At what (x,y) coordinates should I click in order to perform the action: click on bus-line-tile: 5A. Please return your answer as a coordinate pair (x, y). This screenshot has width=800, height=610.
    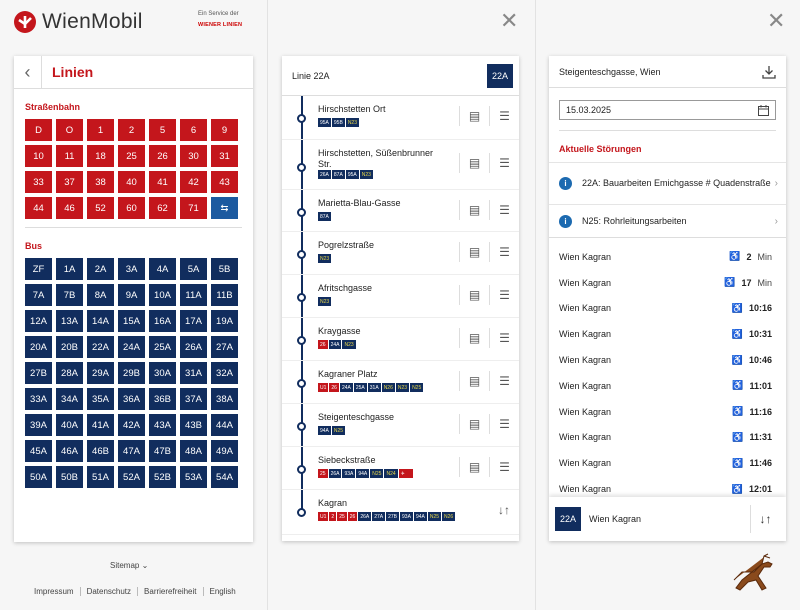
    Looking at the image, I should click on (193, 269).